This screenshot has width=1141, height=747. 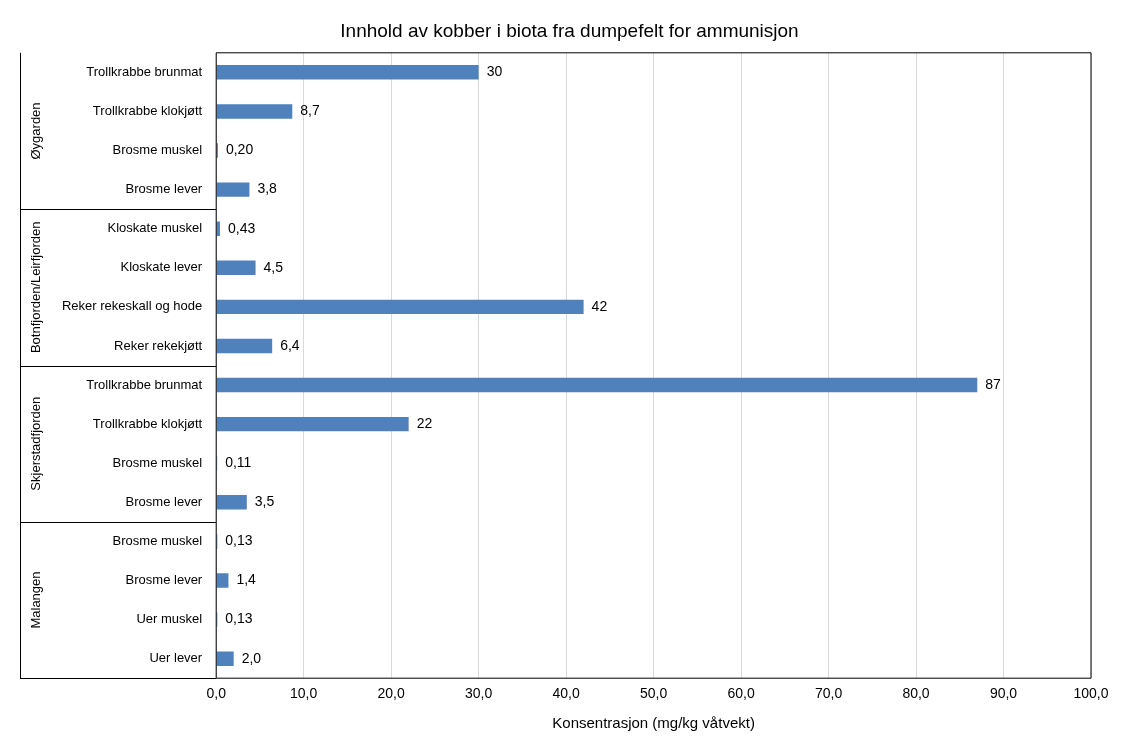 What do you see at coordinates (273, 266) in the screenshot?
I see `data-label: 4,5` at bounding box center [273, 266].